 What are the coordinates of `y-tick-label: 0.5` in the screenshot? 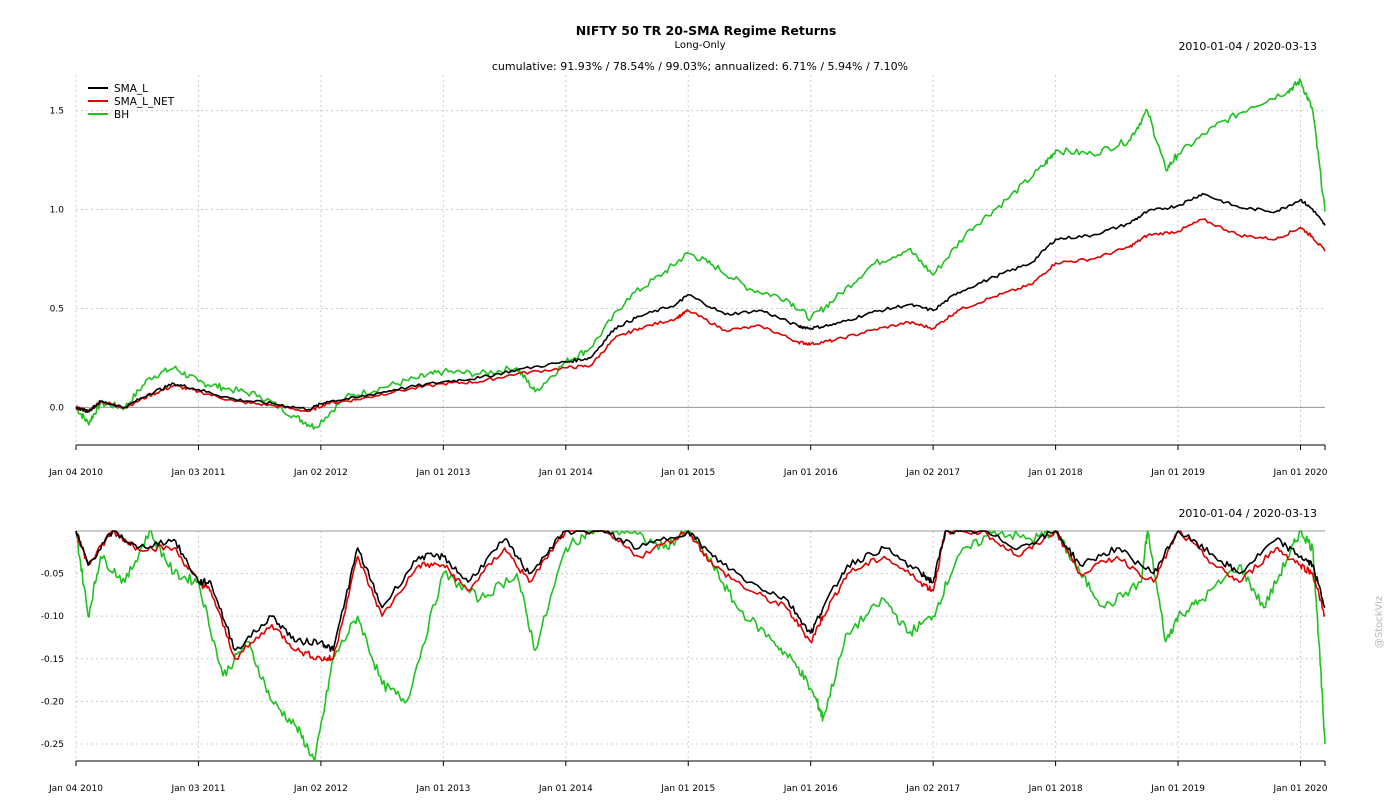 It's located at (57, 309).